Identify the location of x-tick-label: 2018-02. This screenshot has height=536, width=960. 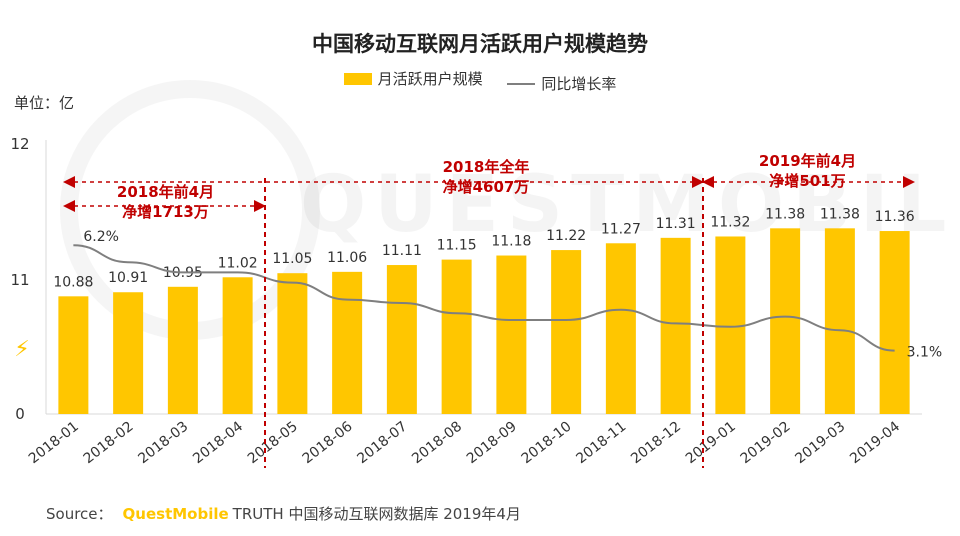
(109, 443).